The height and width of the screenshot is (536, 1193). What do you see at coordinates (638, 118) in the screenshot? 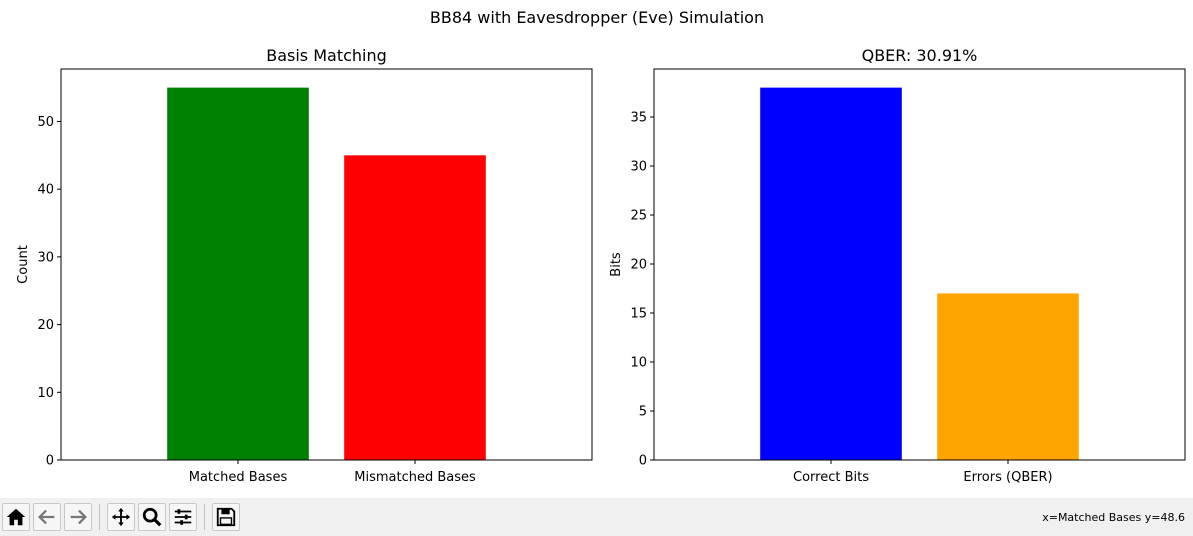
I see `y-tick-label: 35` at bounding box center [638, 118].